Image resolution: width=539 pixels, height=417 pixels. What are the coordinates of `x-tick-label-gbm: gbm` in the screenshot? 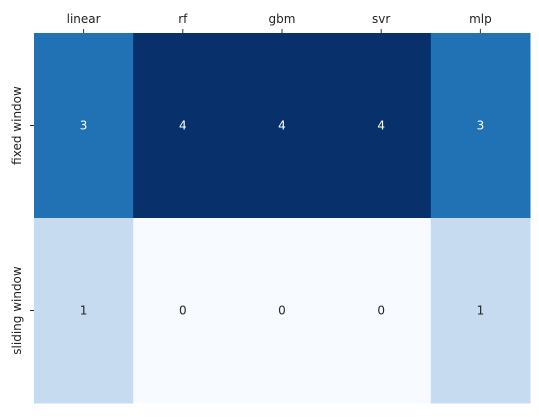 It's located at (282, 19).